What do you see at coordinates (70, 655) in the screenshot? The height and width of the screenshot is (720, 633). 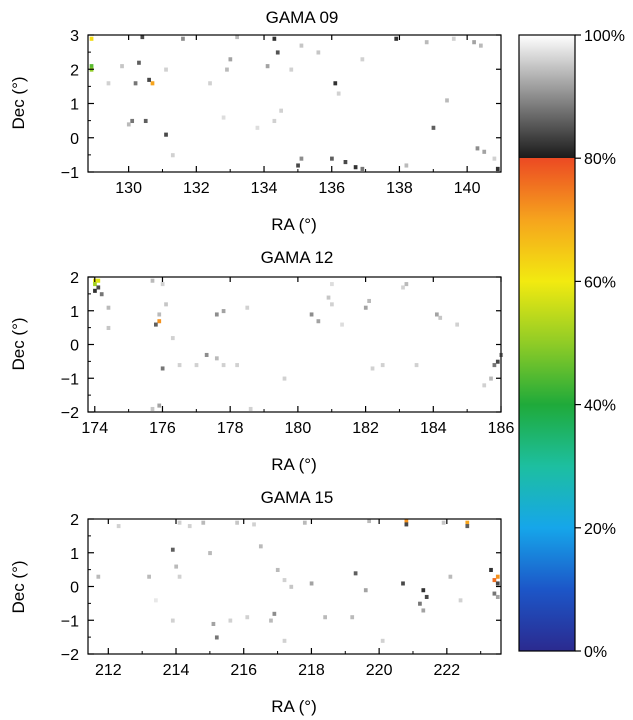 I see `y-tick-label: −2` at bounding box center [70, 655].